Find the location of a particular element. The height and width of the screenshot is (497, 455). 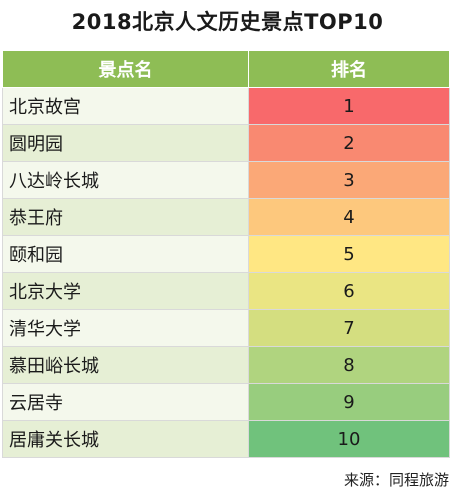

table-row: 颐和园 5 is located at coordinates (226, 254).